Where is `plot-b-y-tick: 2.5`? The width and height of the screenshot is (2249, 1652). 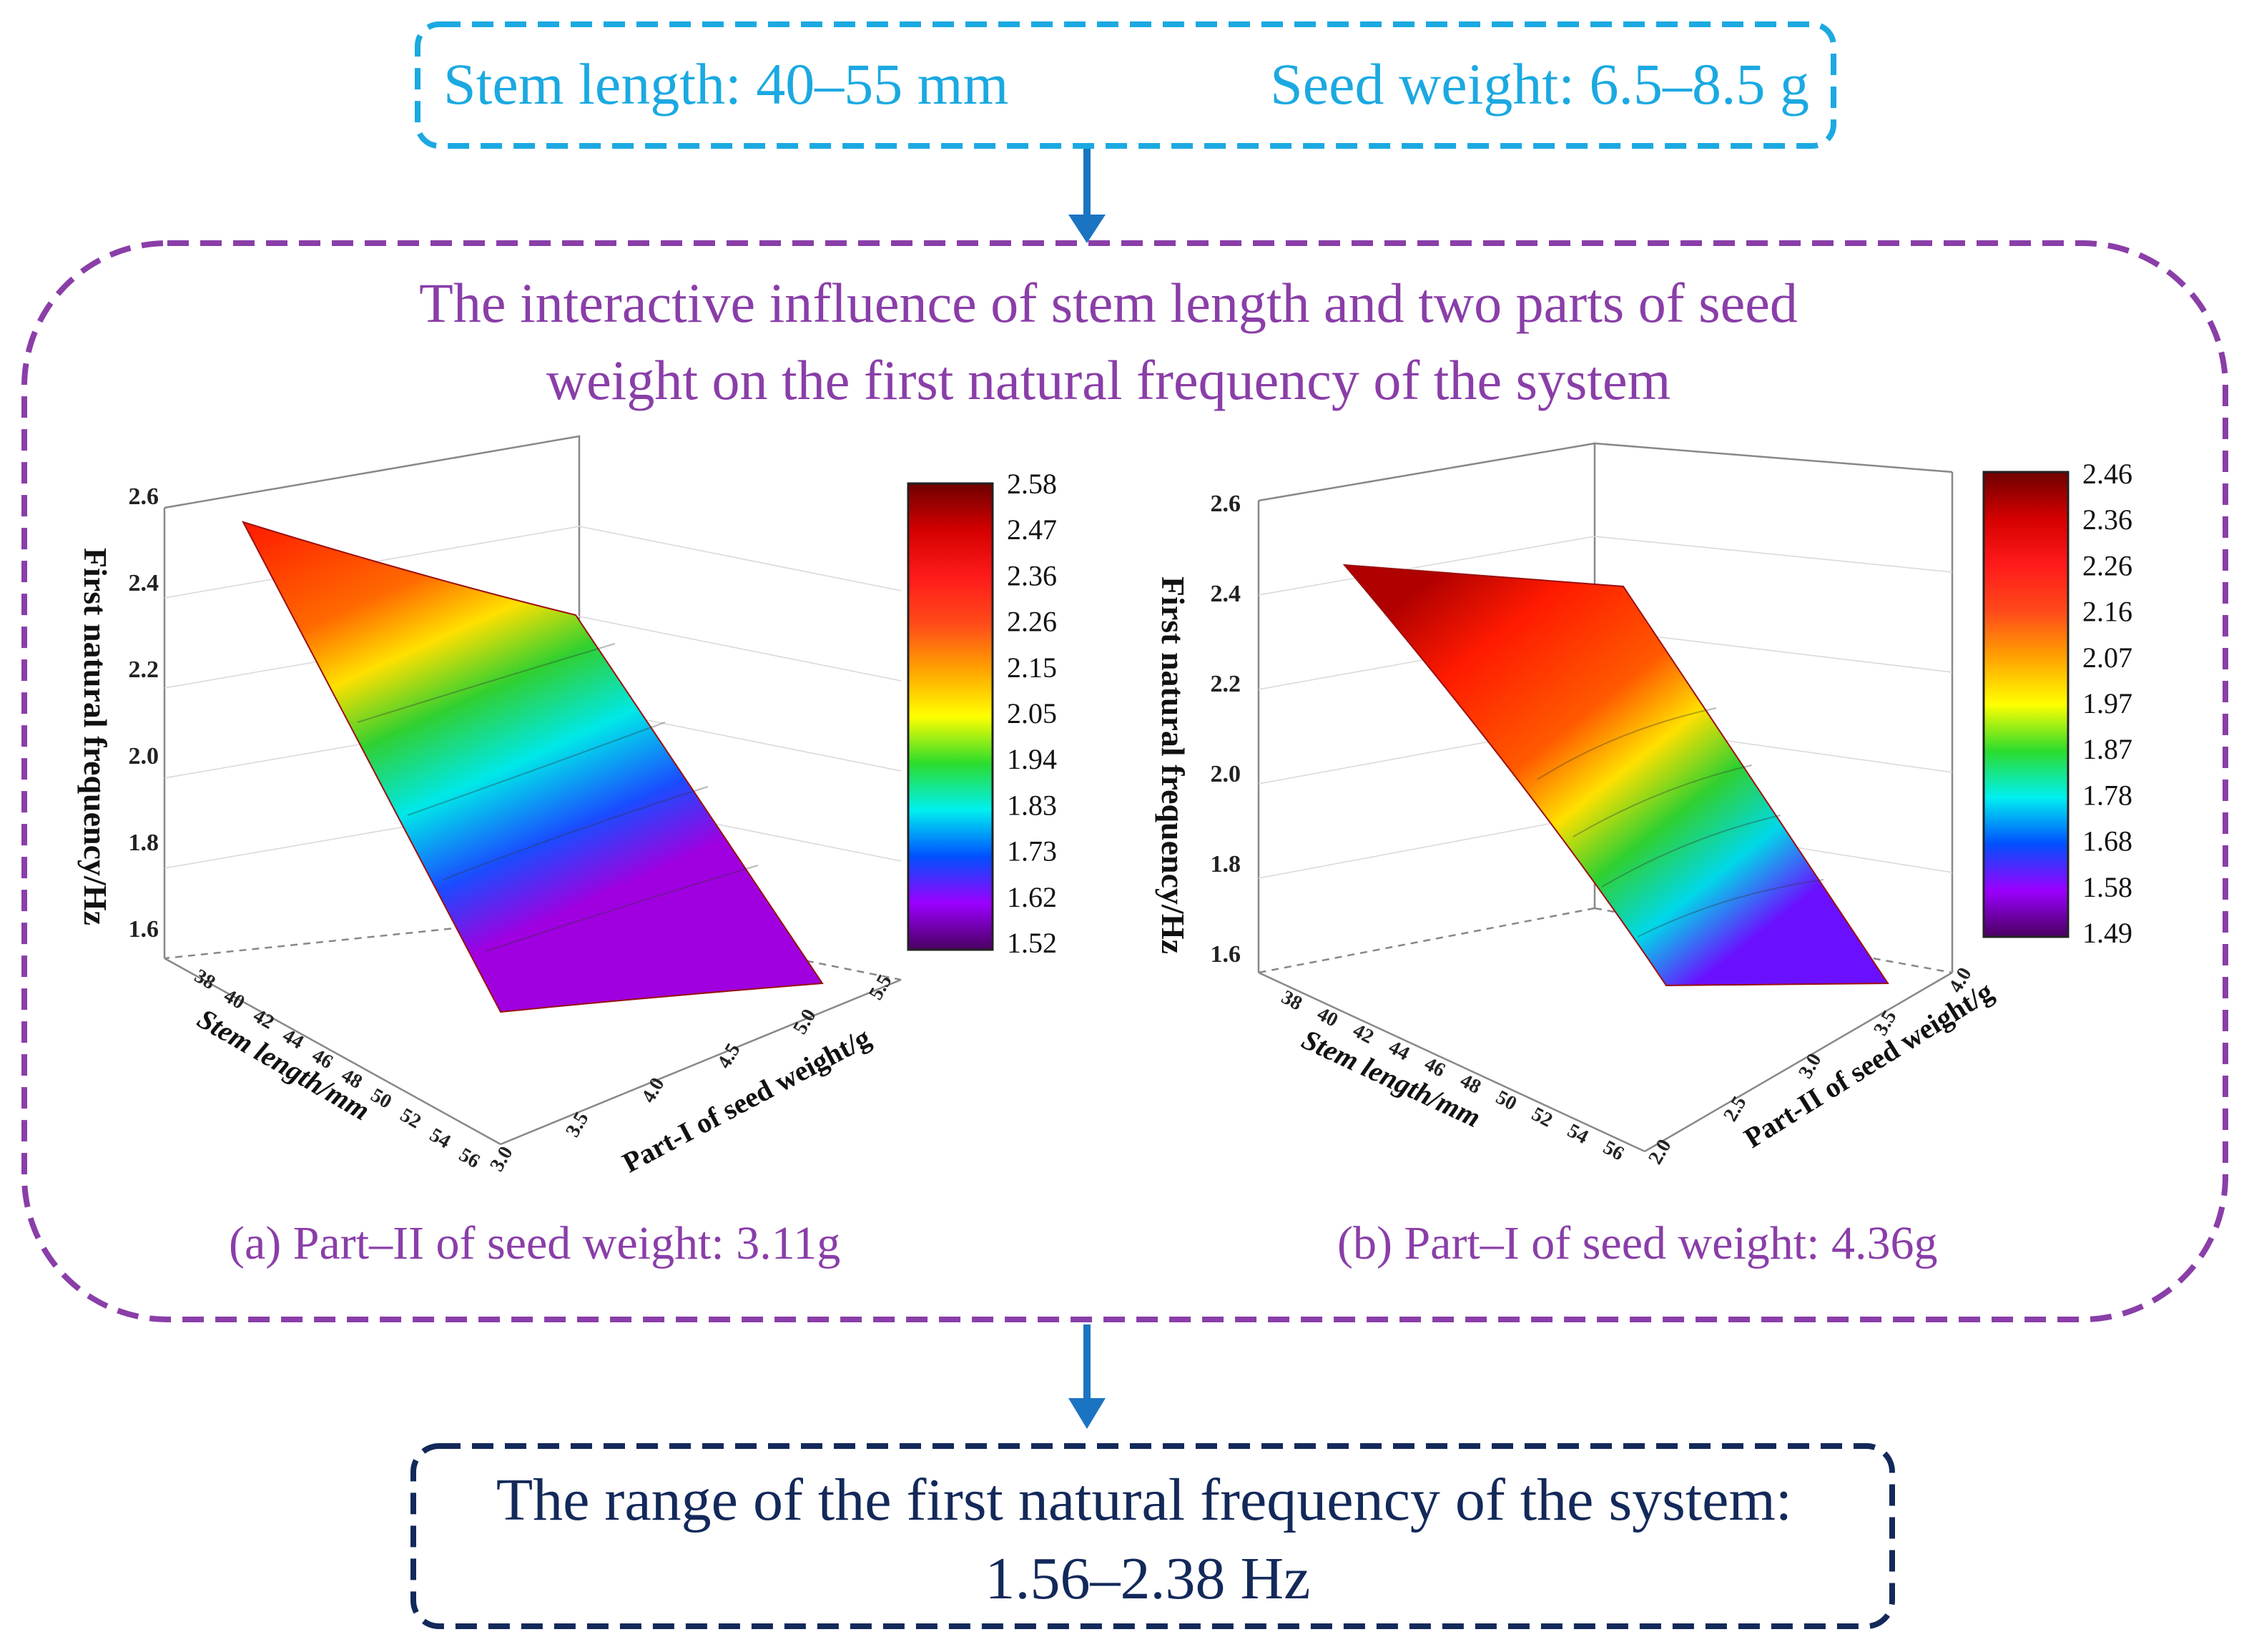
plot-b-y-tick: 2.5 is located at coordinates (1735, 1110).